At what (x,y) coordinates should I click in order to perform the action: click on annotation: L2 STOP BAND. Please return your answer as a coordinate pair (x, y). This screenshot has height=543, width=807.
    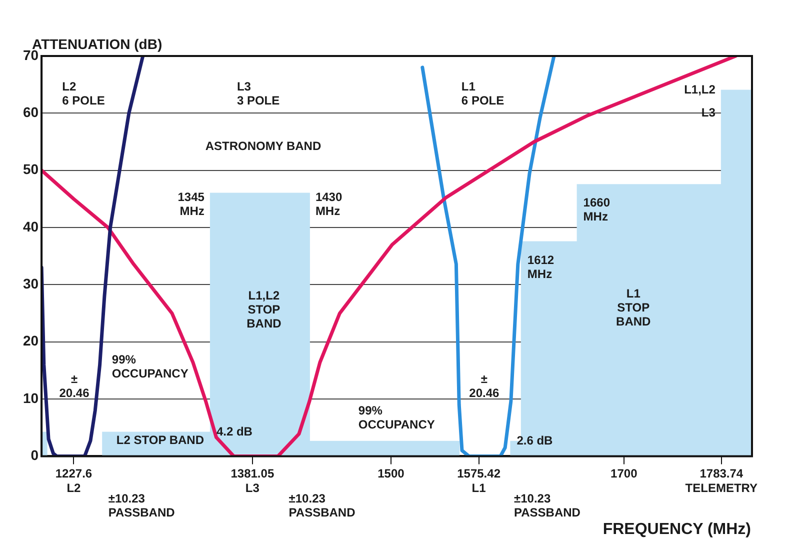
    Looking at the image, I should click on (160, 439).